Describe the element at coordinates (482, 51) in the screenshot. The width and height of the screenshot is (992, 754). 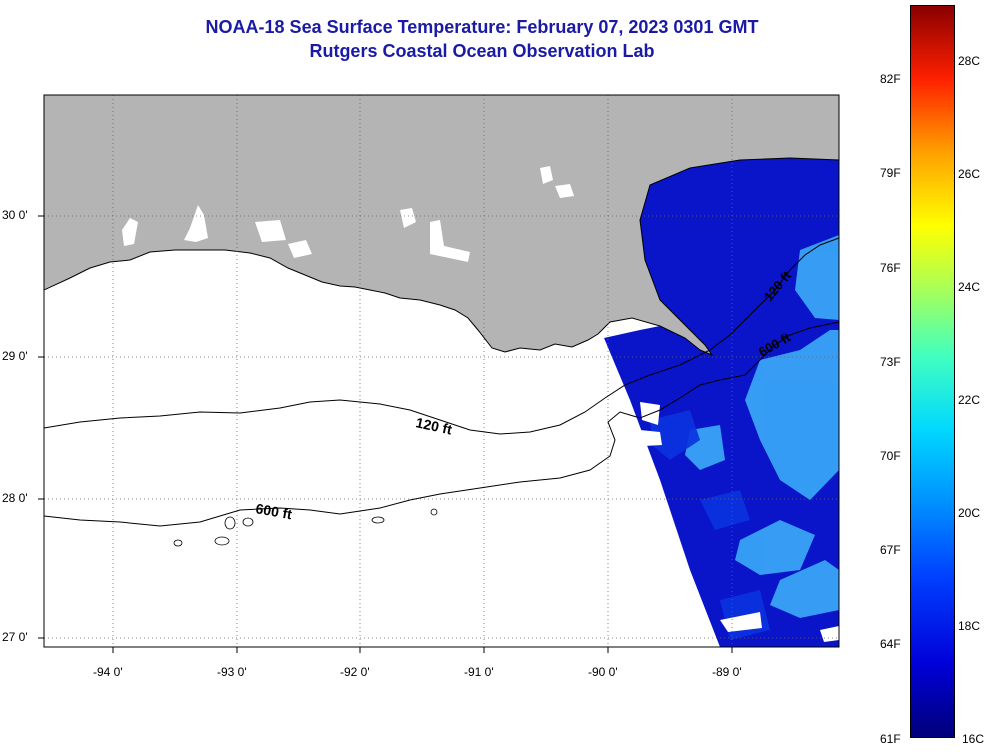
I see `map-subtitle: Rutgers Coastal Ocean Observation Lab` at that location.